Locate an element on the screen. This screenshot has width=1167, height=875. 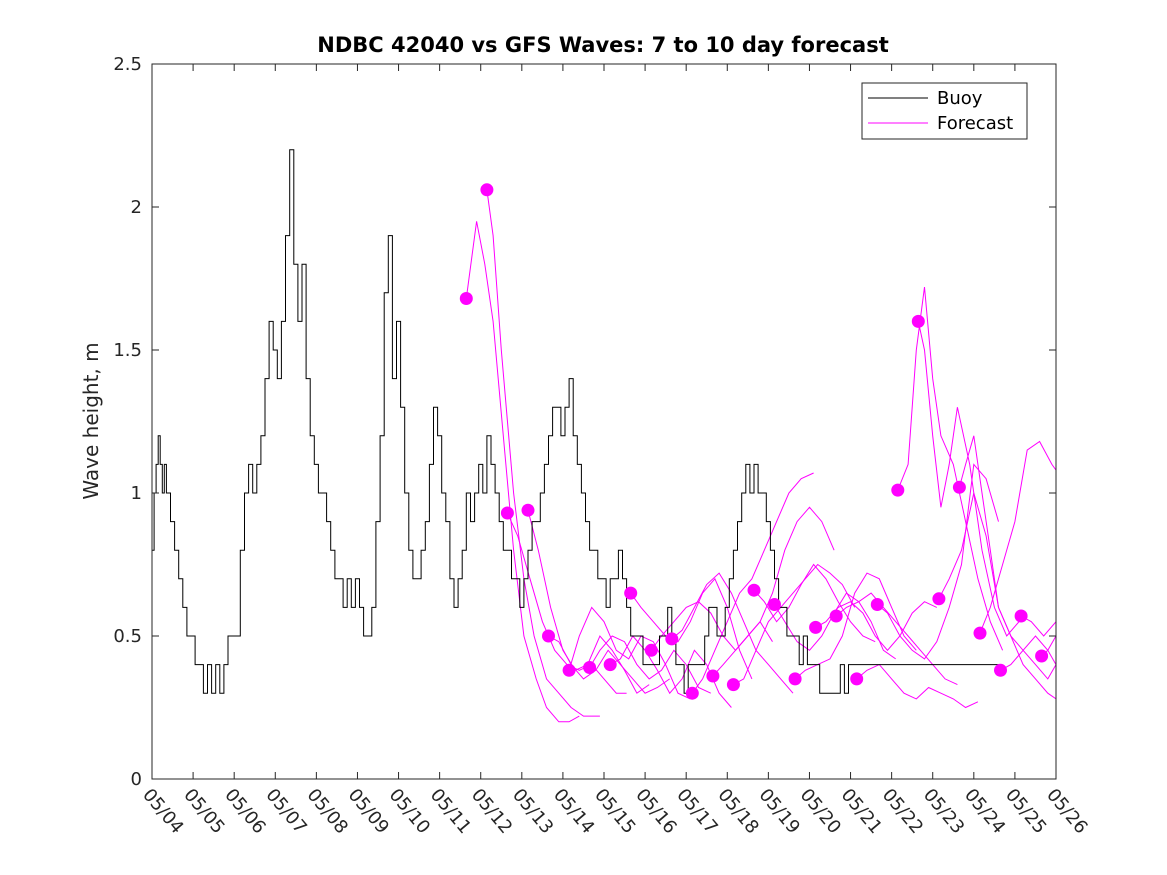
y-tick-label: 1 is located at coordinates (136, 493).